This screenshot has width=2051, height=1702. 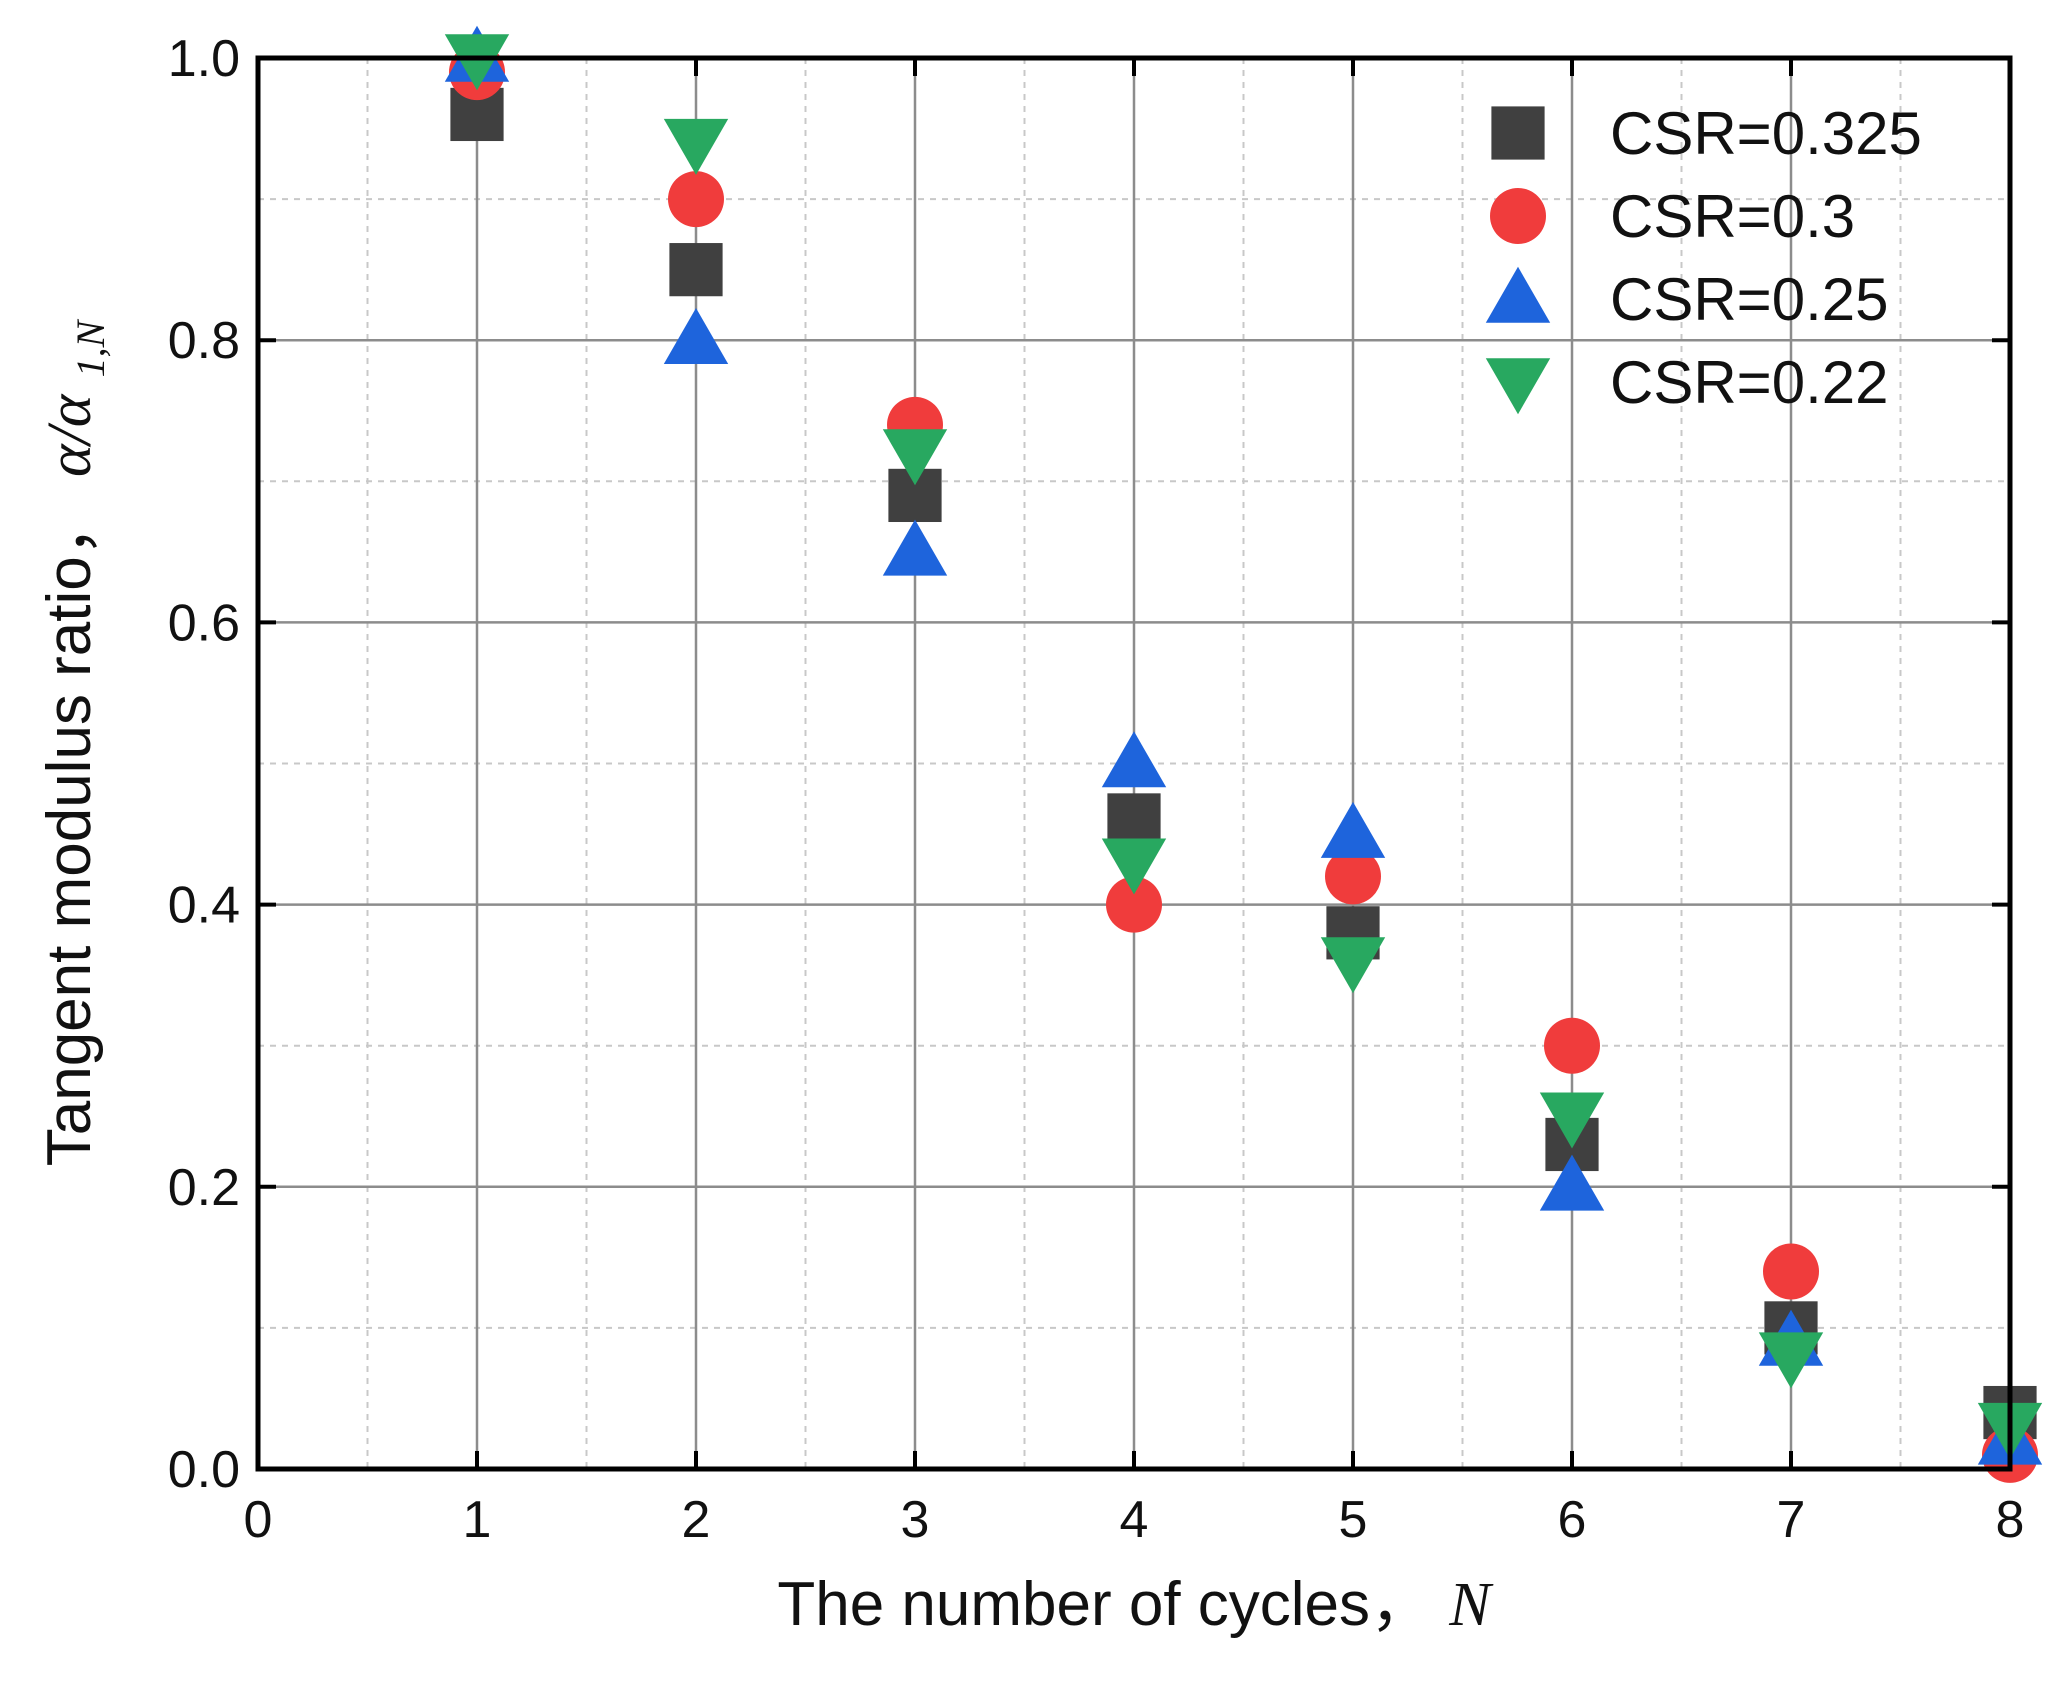 I want to click on x-tick-label: 2, so click(x=696, y=1520).